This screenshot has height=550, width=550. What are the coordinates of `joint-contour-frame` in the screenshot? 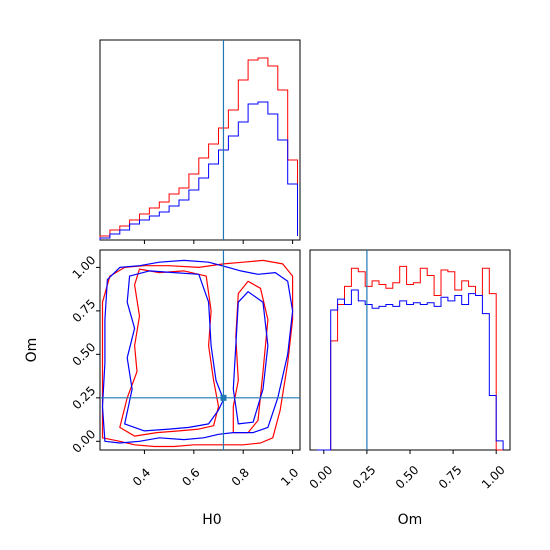 It's located at (200, 350).